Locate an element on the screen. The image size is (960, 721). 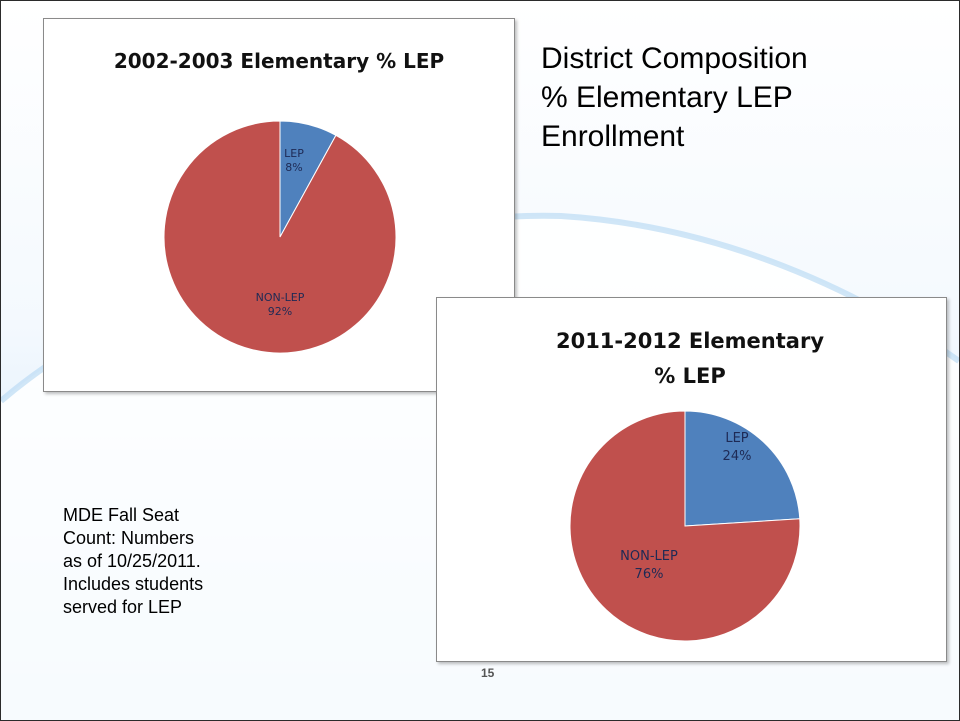
note-line: Includes students is located at coordinates (133, 584).